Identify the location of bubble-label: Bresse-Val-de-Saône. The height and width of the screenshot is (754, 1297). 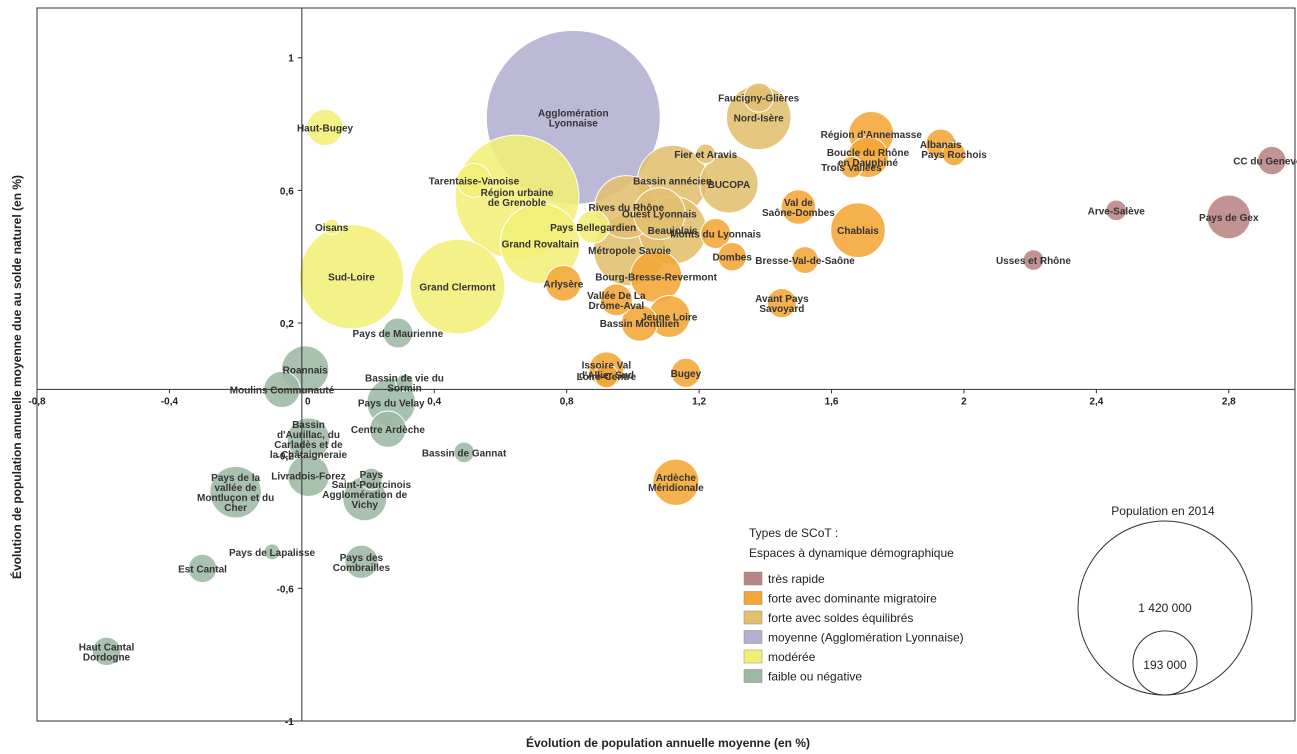
(805, 261).